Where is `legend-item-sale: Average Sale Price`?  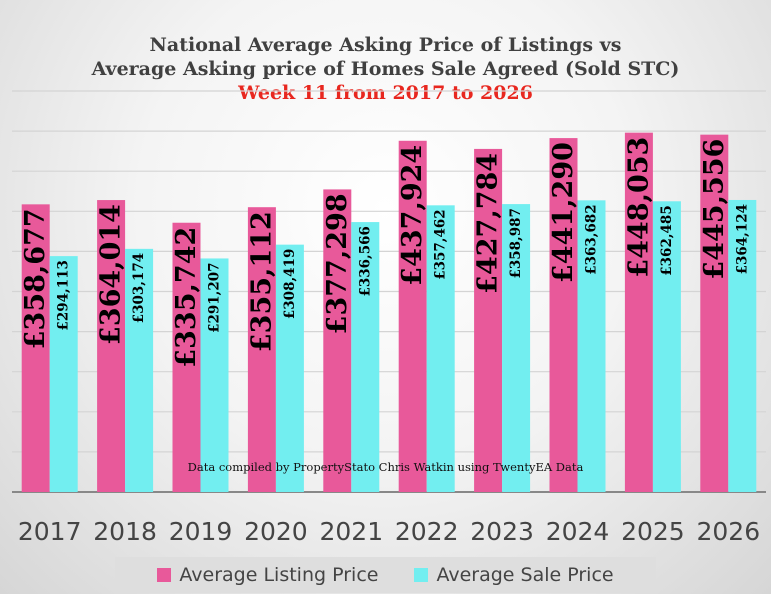 legend-item-sale: Average Sale Price is located at coordinates (514, 575).